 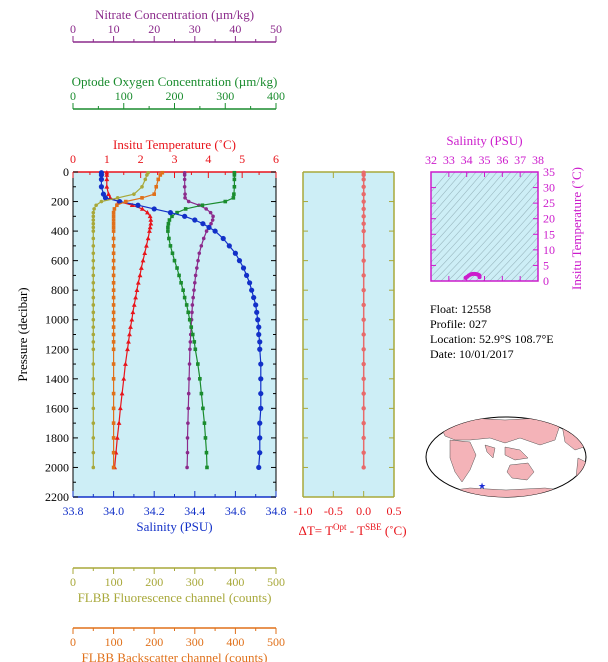 I want to click on fluorescence-tick-label: 400, so click(x=235, y=582).